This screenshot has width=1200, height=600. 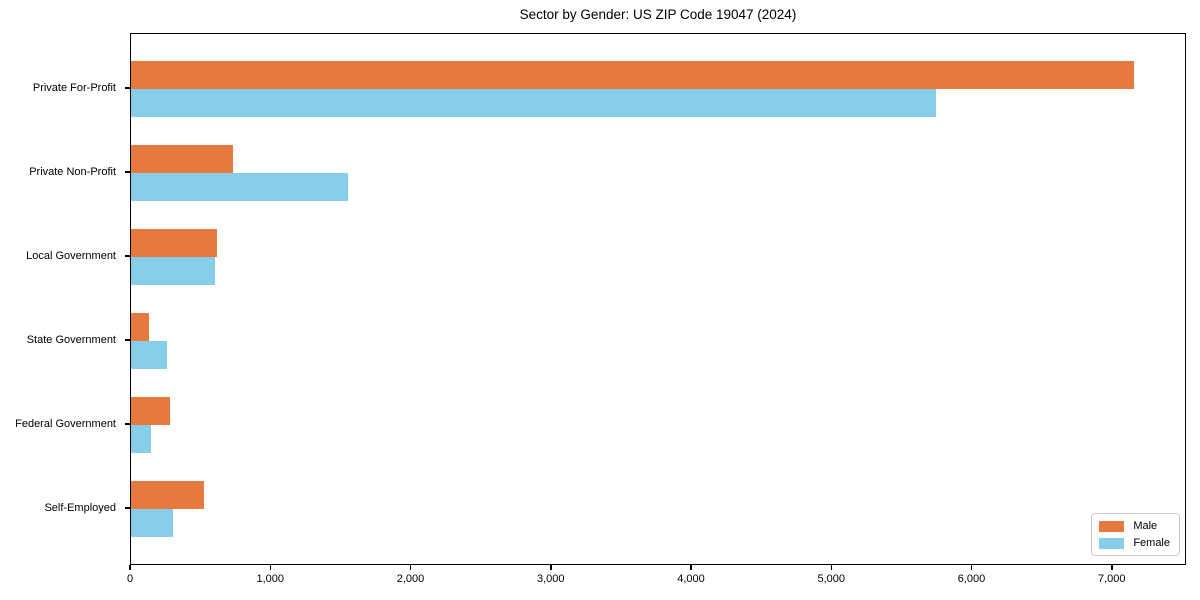 What do you see at coordinates (1112, 579) in the screenshot?
I see `x-tick-label: 7,000` at bounding box center [1112, 579].